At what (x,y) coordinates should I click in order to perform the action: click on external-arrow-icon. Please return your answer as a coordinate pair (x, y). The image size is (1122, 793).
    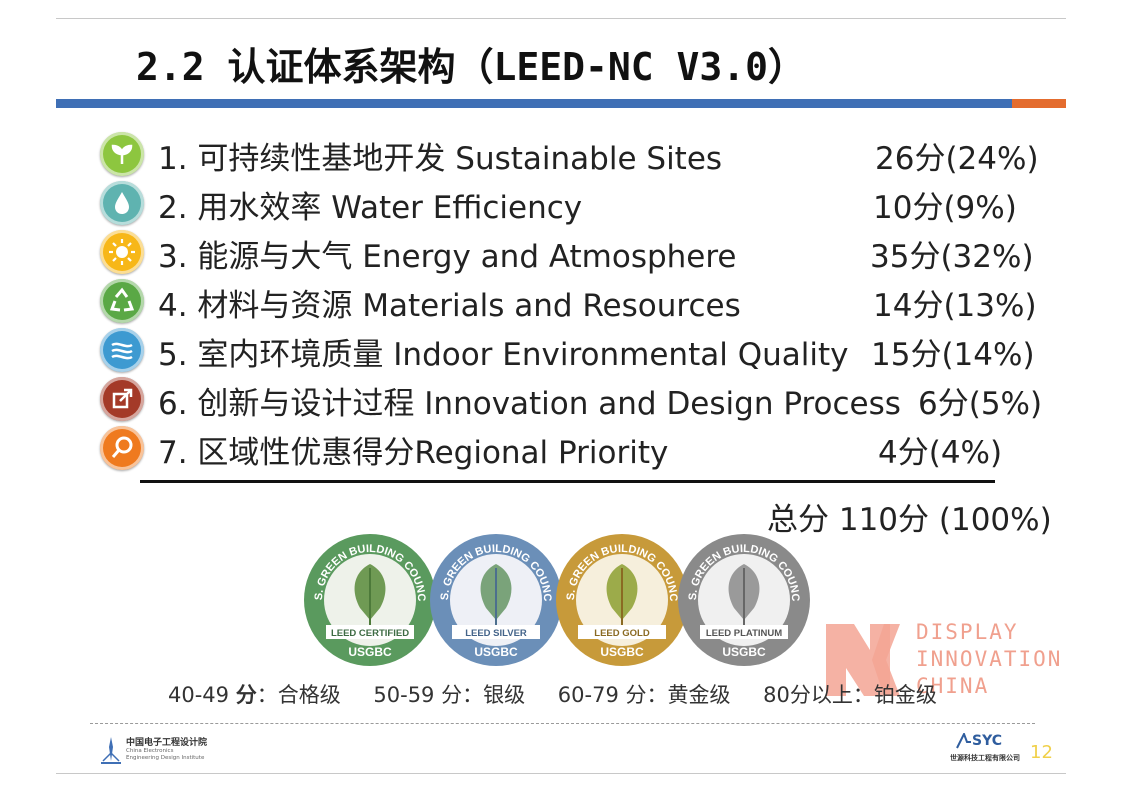
    Looking at the image, I should click on (122, 399).